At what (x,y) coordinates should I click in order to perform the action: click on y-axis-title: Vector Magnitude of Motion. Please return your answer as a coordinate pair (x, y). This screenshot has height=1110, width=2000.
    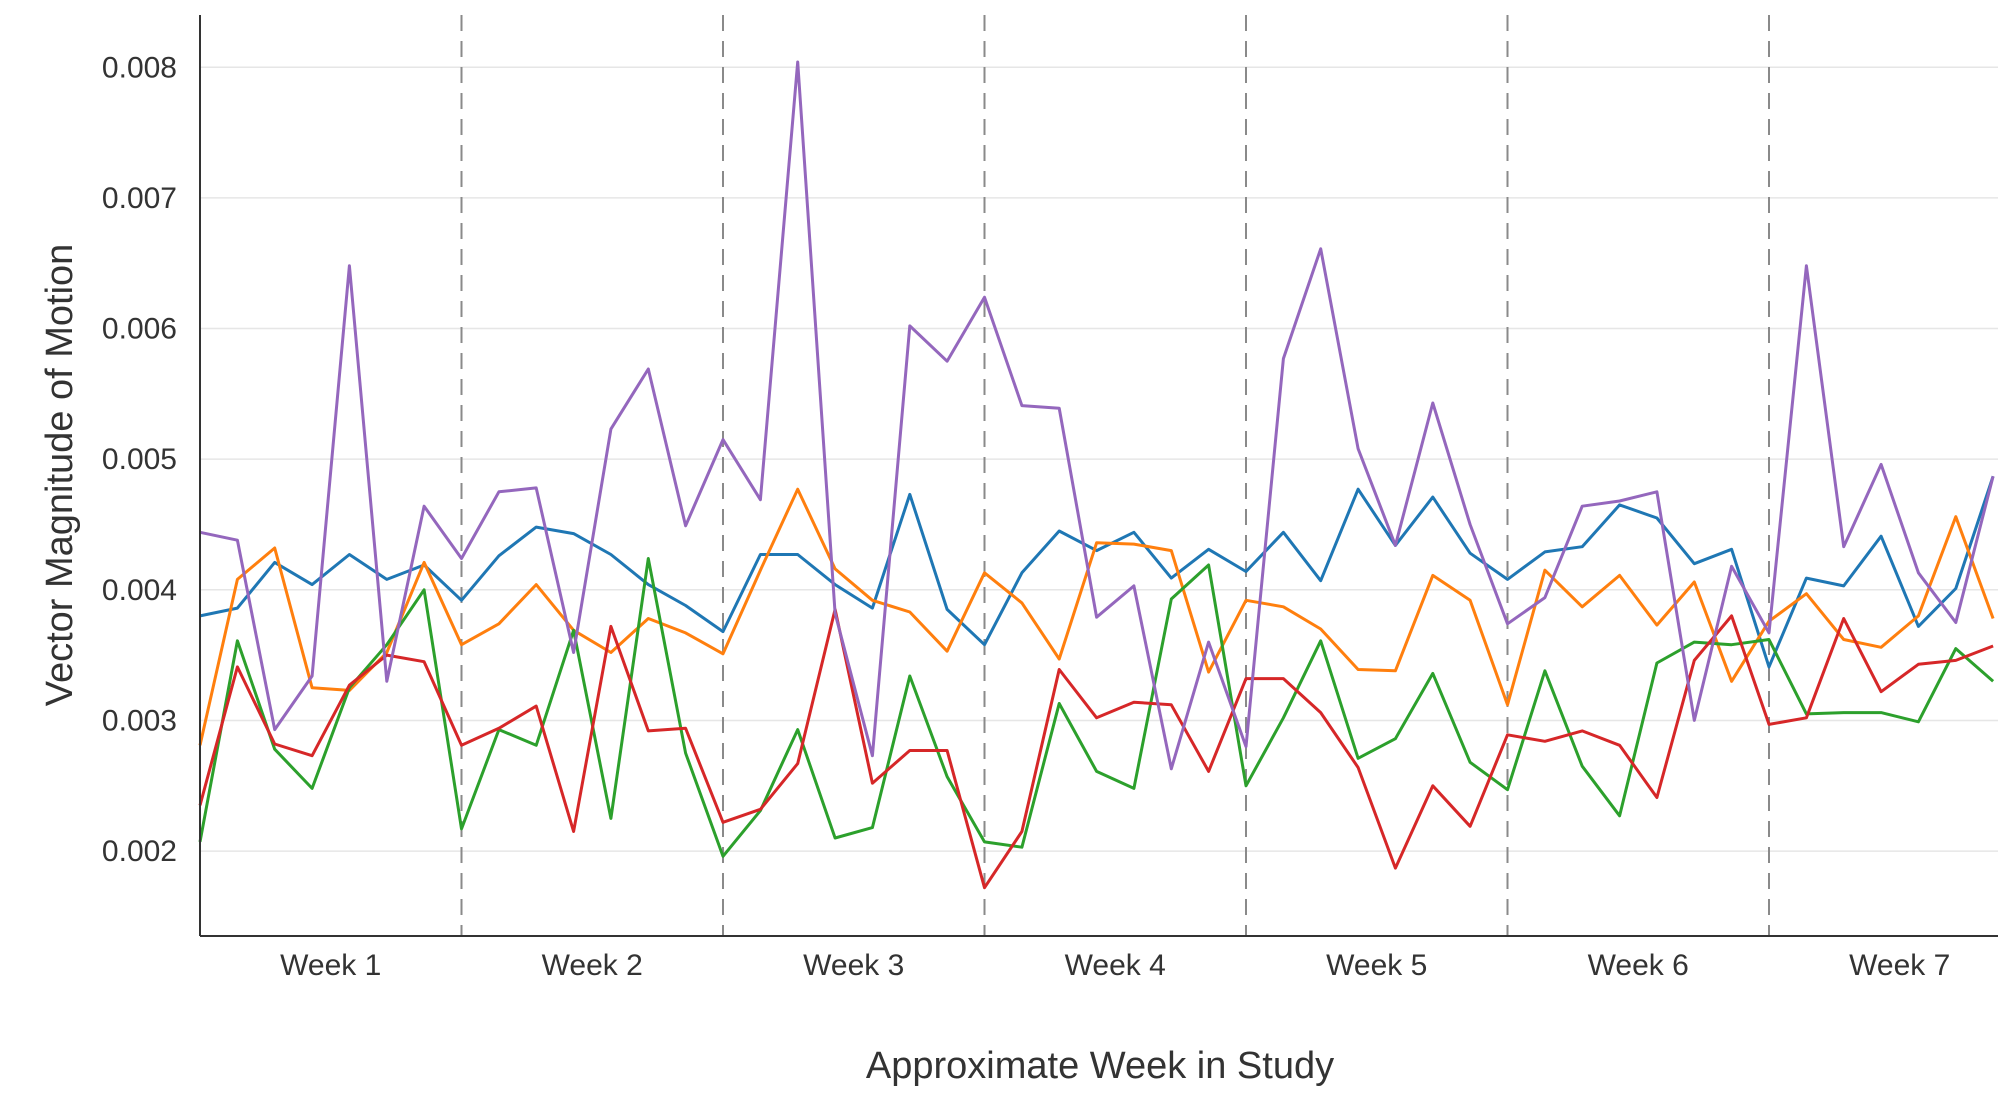
    Looking at the image, I should click on (60, 475).